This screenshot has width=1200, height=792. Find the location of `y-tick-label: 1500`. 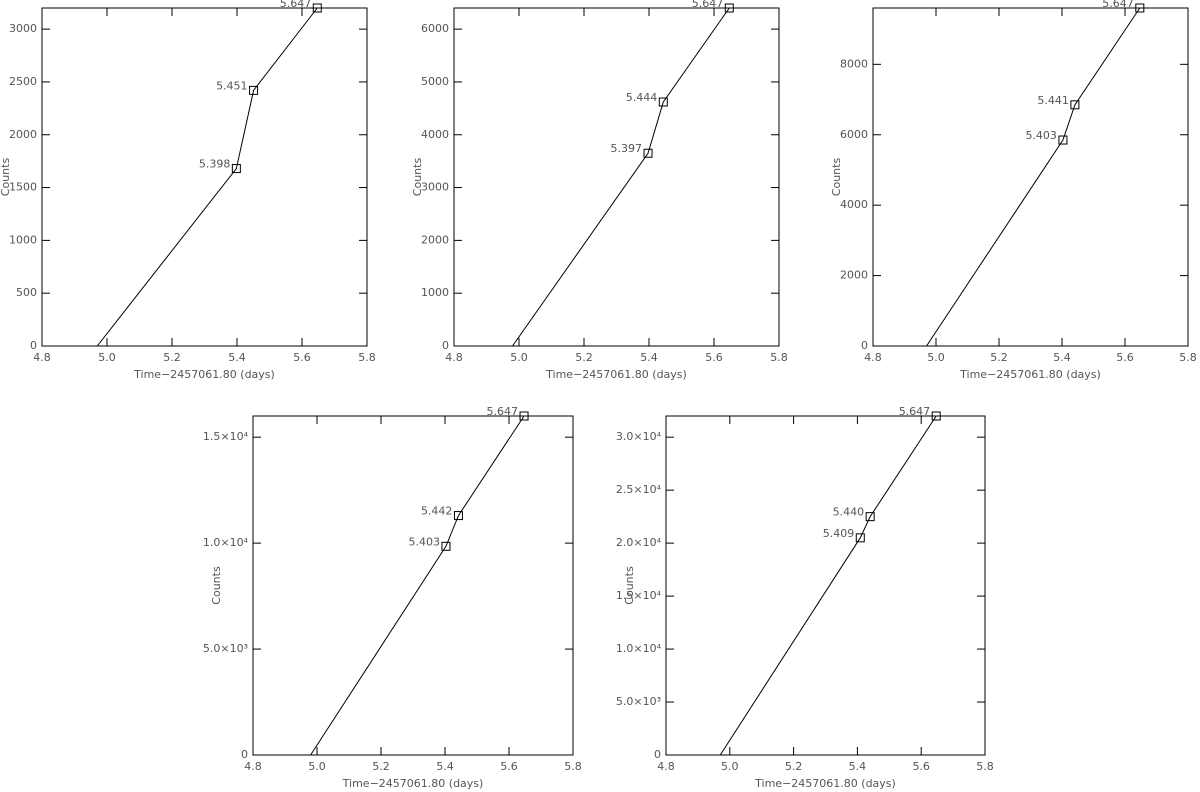

y-tick-label: 1500 is located at coordinates (23, 187).